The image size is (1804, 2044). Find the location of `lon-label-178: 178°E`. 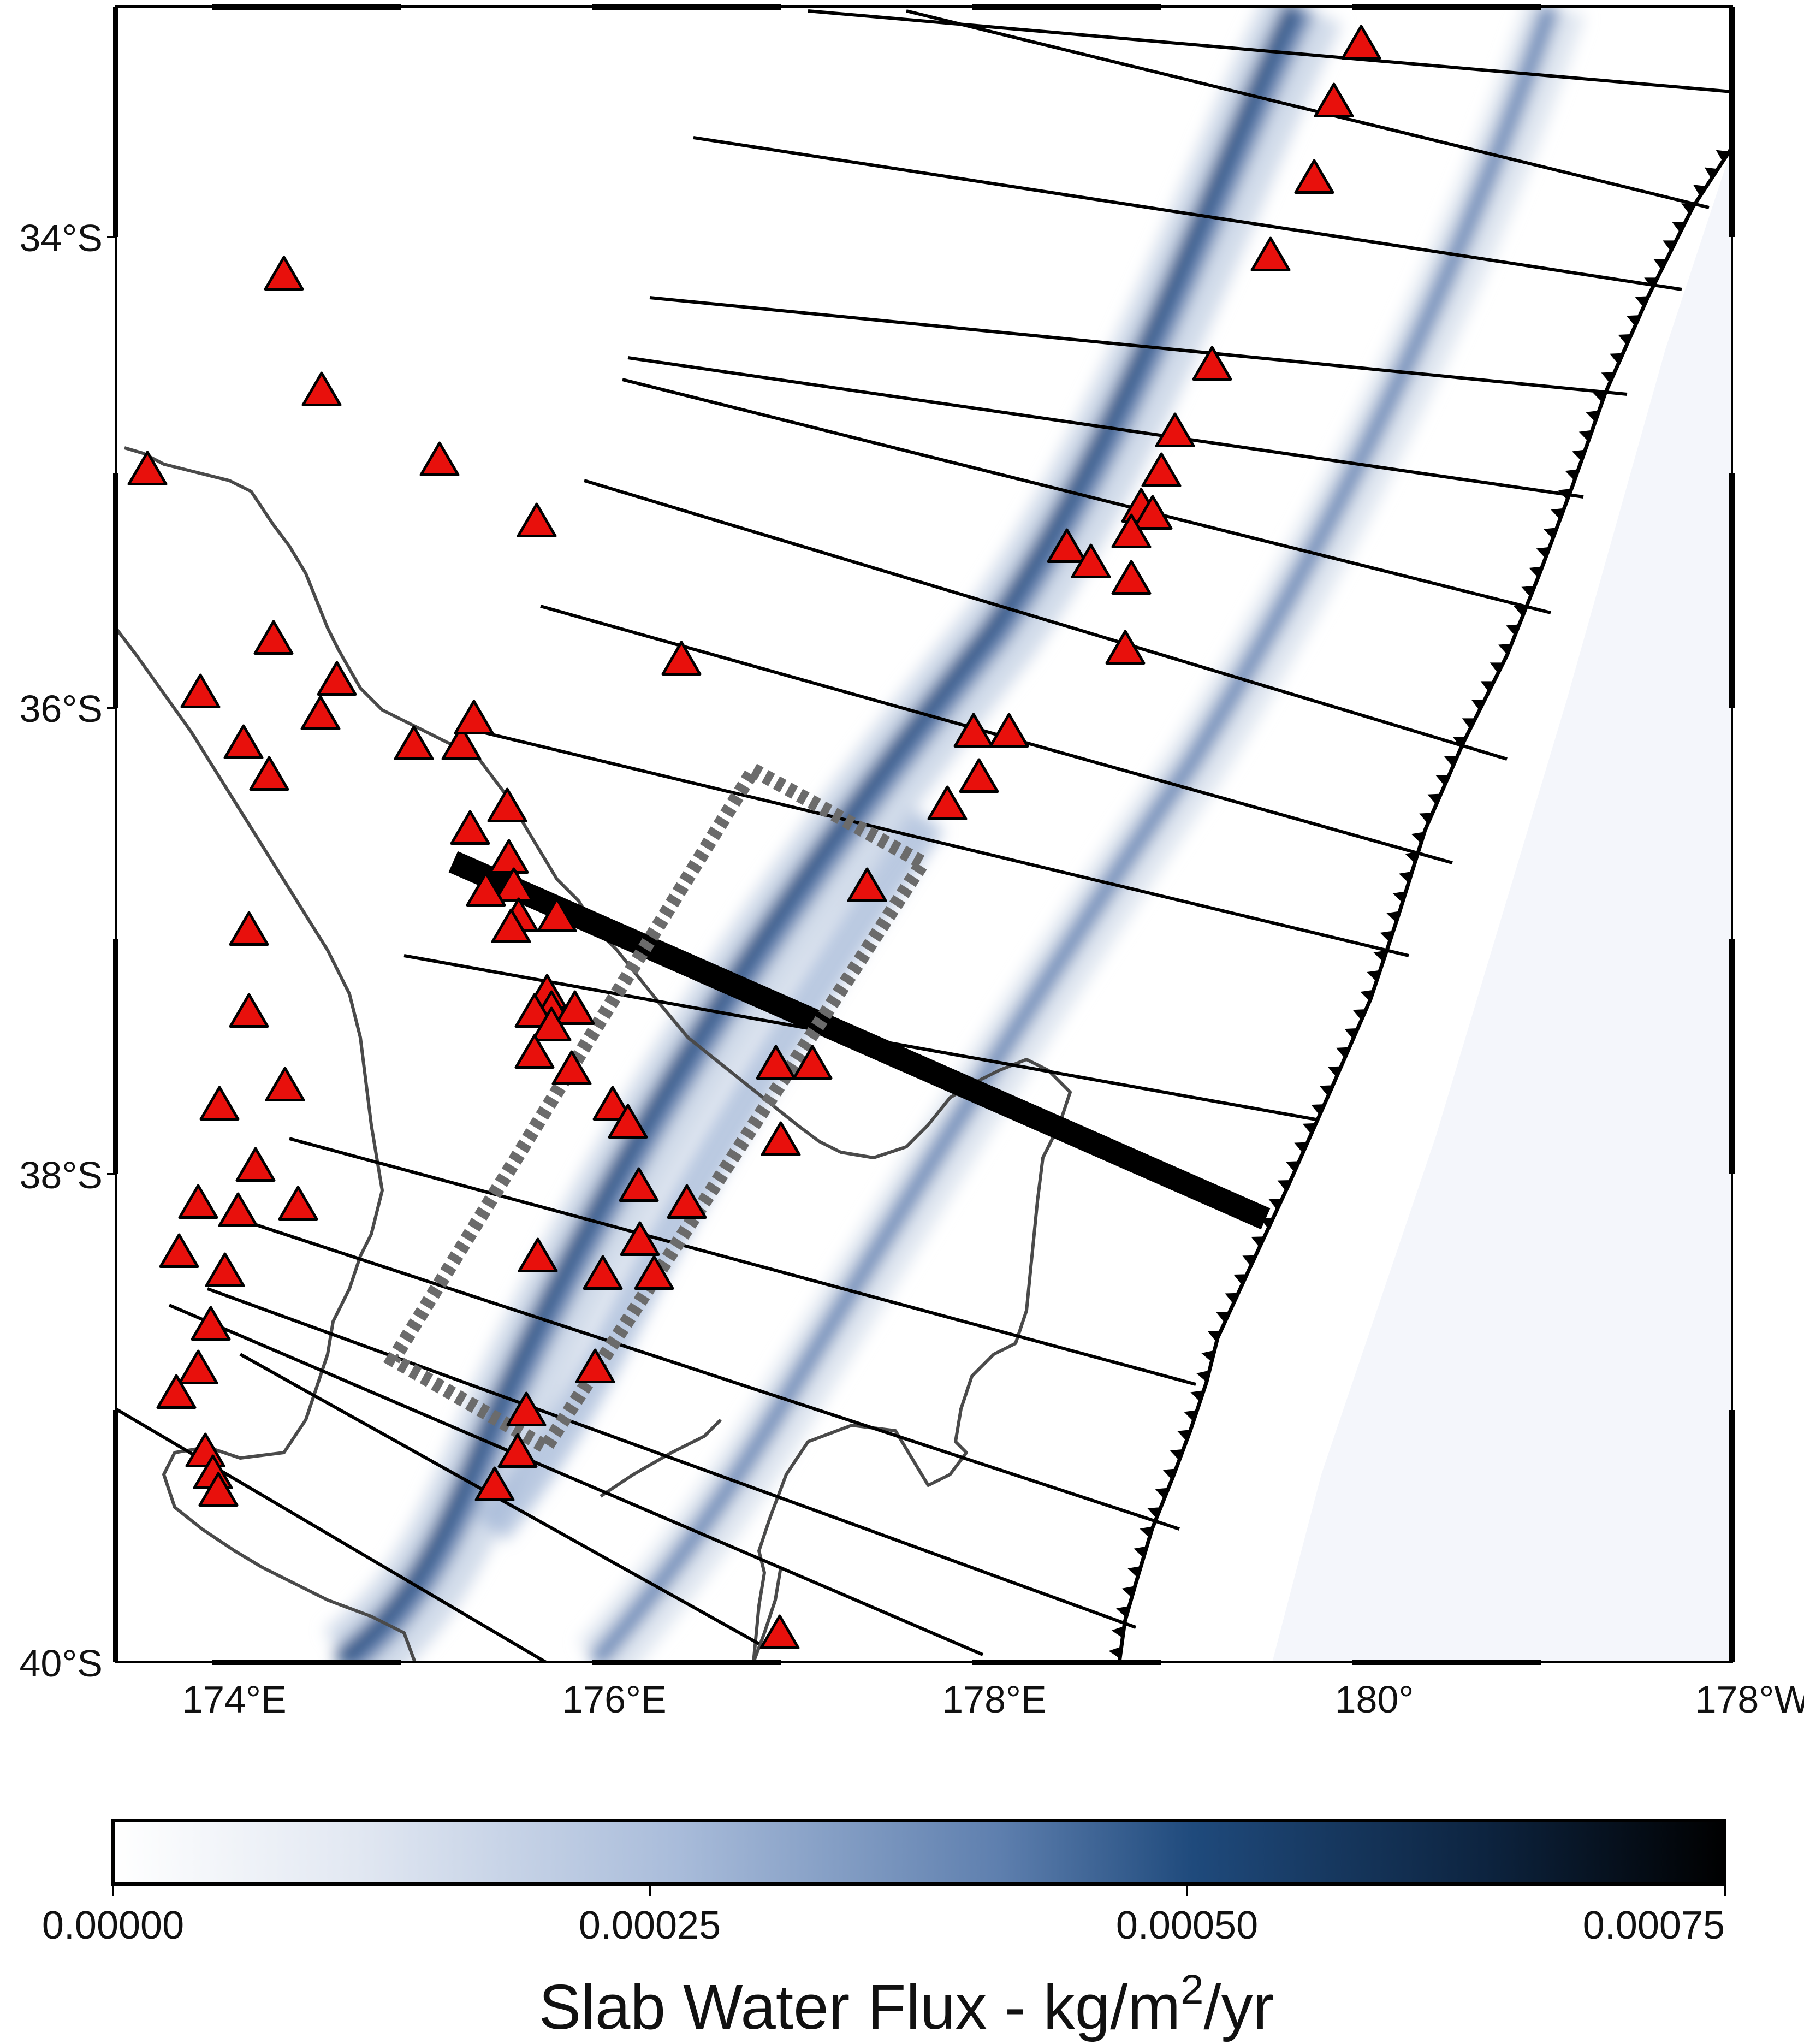

lon-label-178: 178°E is located at coordinates (994, 1699).